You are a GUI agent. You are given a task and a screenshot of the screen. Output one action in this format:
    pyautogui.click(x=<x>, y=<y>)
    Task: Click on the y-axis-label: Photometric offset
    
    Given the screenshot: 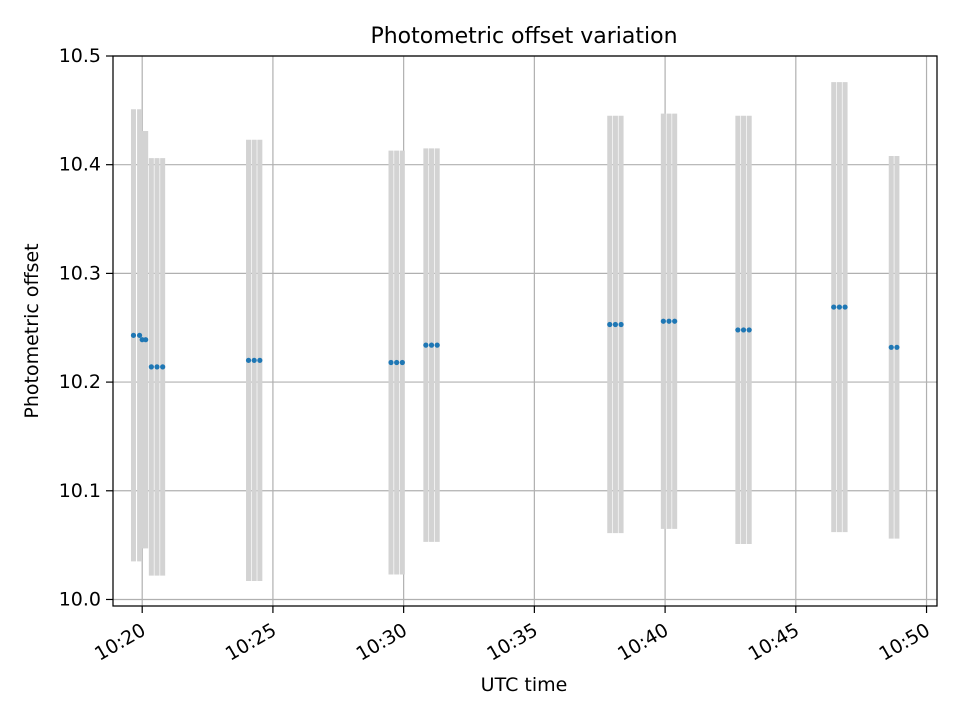 What is the action you would take?
    pyautogui.click(x=32, y=330)
    